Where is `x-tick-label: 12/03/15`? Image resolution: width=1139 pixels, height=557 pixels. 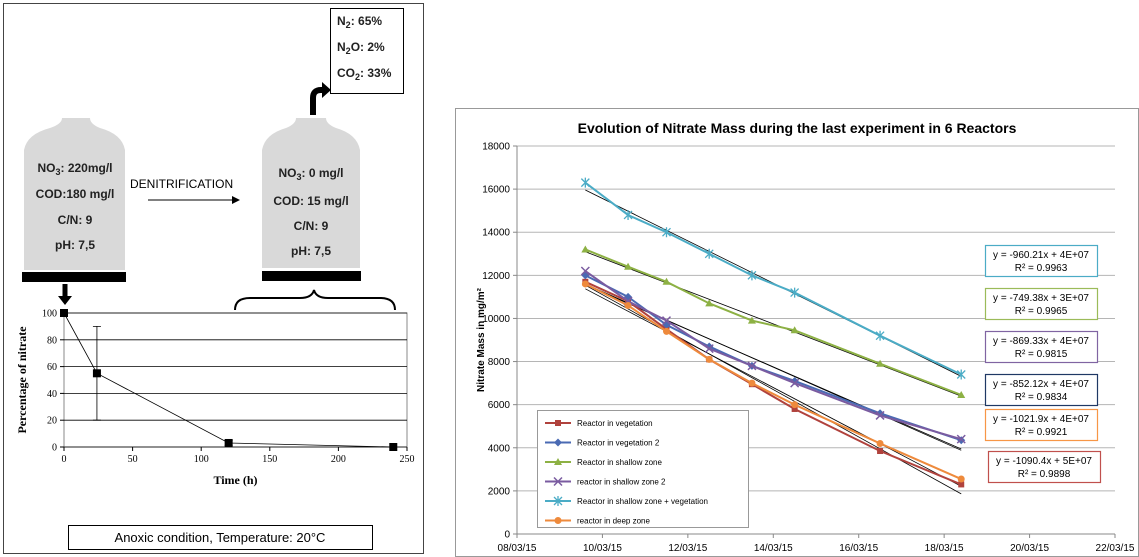 x-tick-label: 12/03/15 is located at coordinates (687, 548).